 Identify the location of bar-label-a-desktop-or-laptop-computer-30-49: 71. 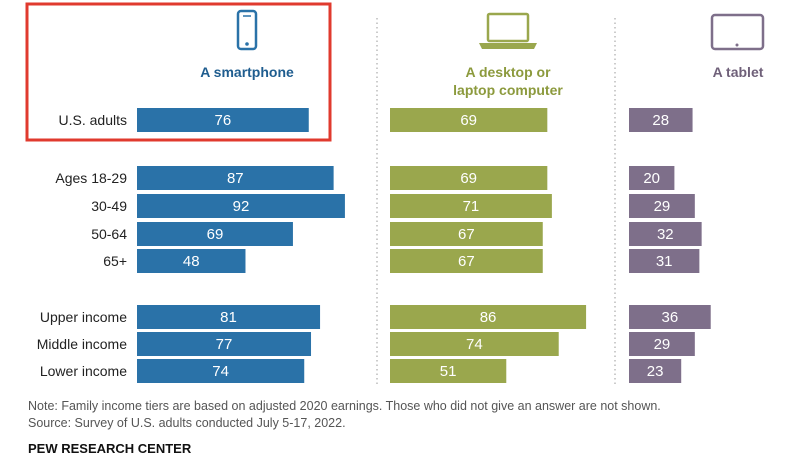
(471, 206).